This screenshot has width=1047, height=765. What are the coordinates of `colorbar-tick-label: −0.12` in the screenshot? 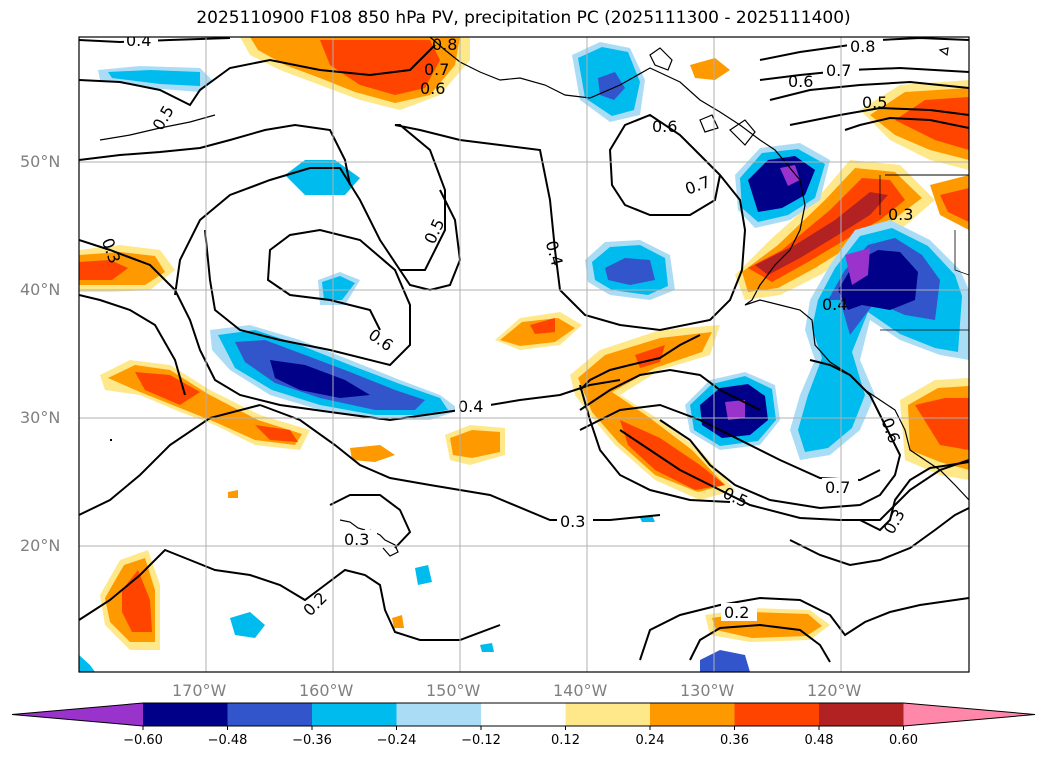 It's located at (481, 740).